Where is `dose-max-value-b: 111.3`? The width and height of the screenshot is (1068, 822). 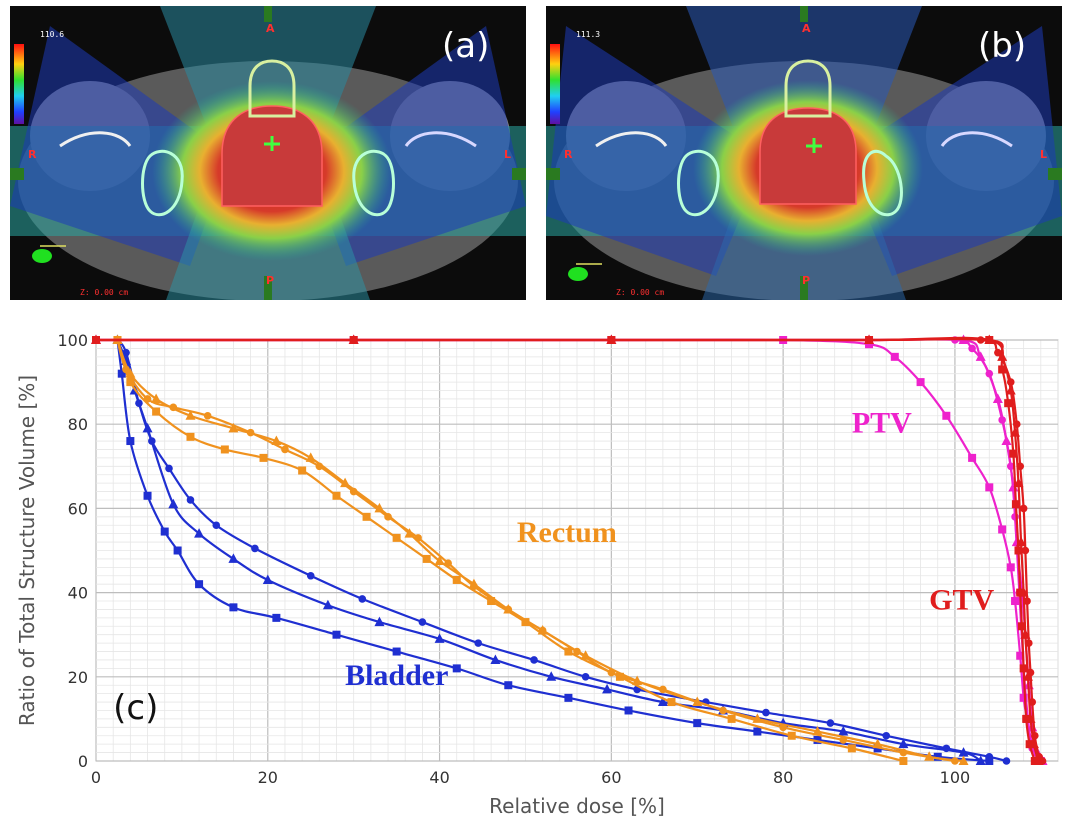
dose-max-value-b: 111.3 is located at coordinates (588, 34).